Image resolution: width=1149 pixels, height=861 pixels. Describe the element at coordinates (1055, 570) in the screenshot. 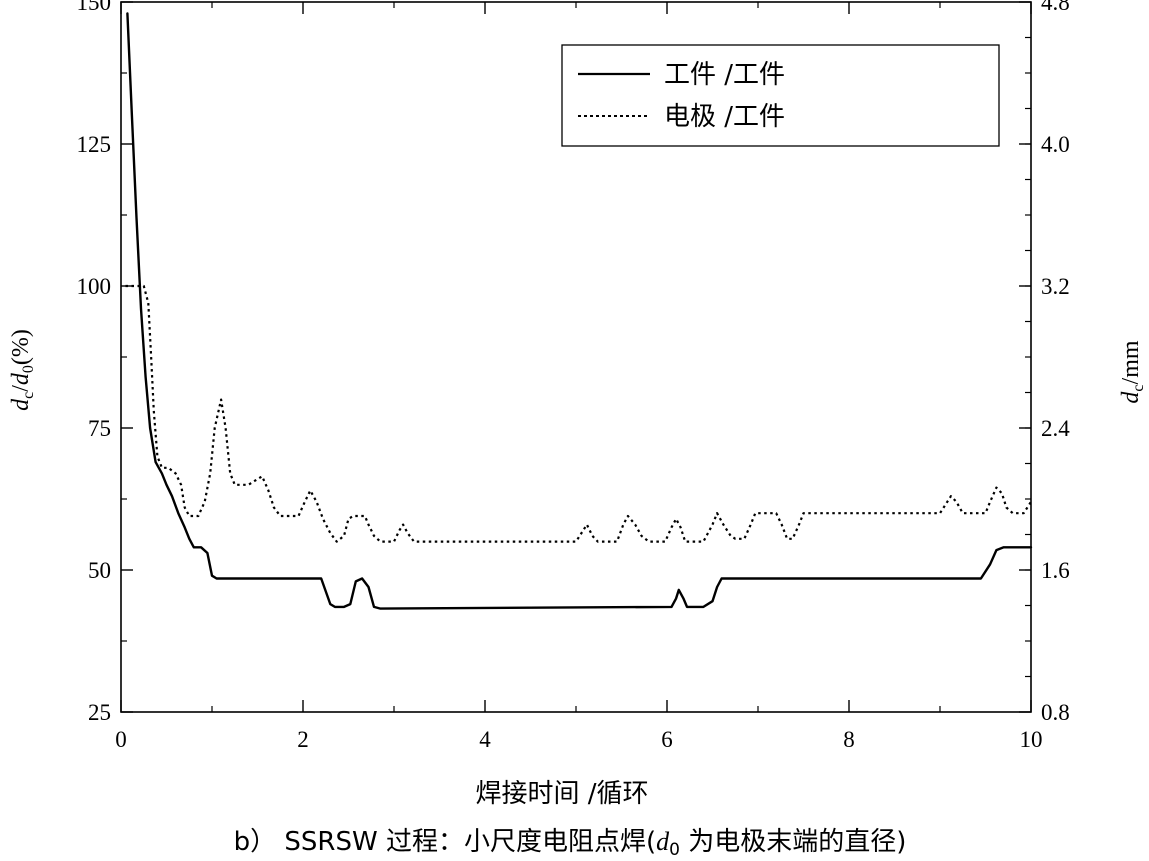

I see `y-tick-label-right: 1.6` at that location.